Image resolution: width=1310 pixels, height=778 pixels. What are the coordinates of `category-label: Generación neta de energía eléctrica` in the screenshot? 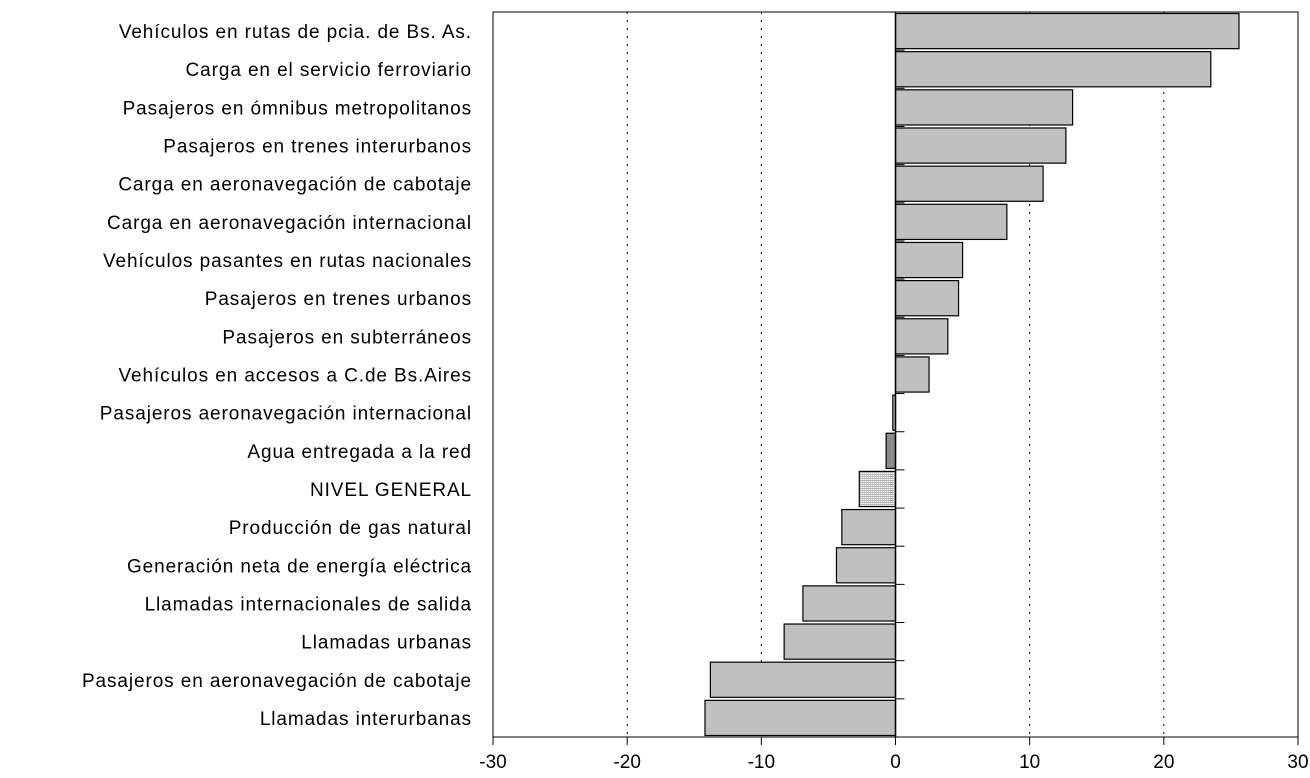 It's located at (299, 566).